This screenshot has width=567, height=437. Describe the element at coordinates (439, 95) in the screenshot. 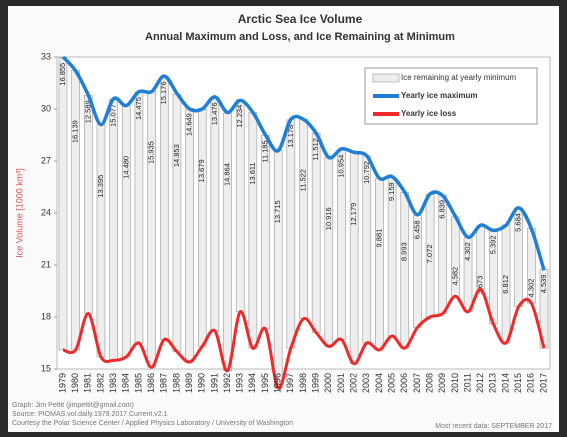

I see `legend-label: Yearly ice maximum` at that location.